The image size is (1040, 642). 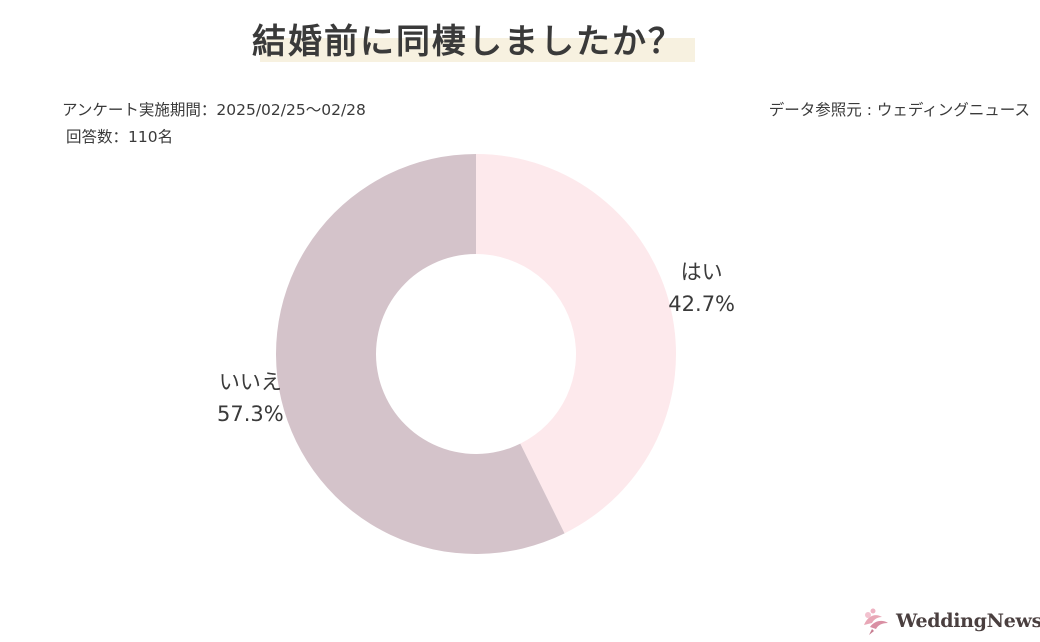 I want to click on dove-flower-logo-icon, so click(x=876, y=621).